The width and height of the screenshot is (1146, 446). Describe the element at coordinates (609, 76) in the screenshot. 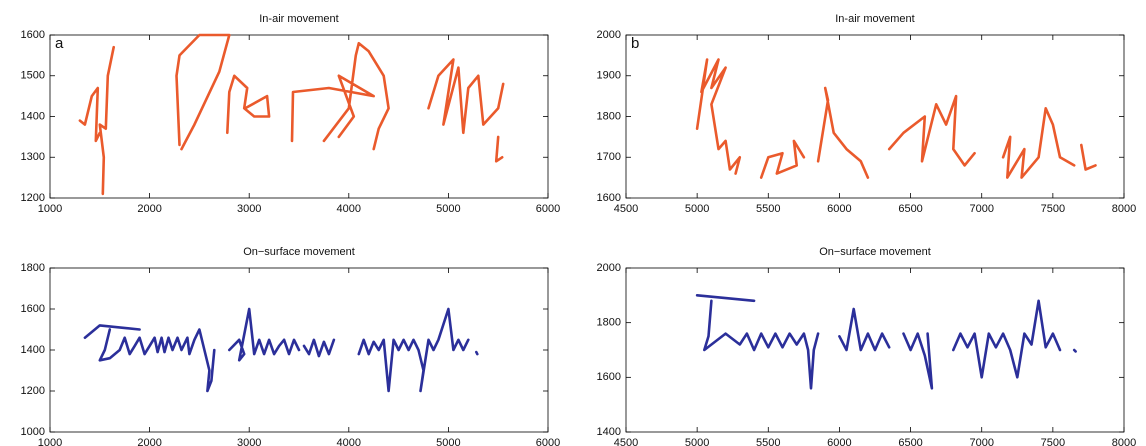

I see `y-tick-label: 1900` at that location.